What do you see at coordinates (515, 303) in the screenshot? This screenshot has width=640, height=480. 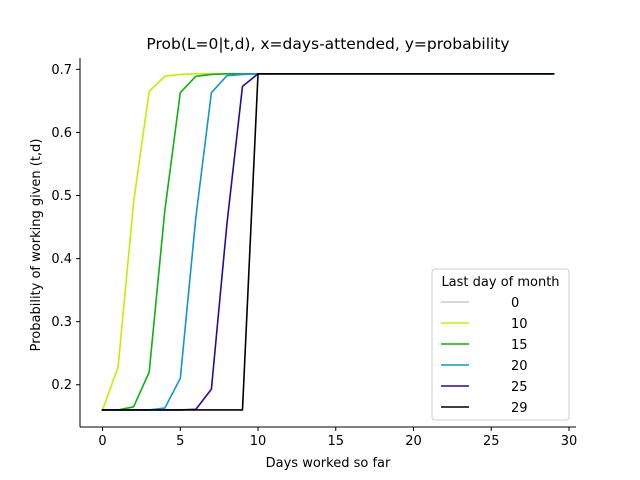 I see `legend-label: 0` at bounding box center [515, 303].